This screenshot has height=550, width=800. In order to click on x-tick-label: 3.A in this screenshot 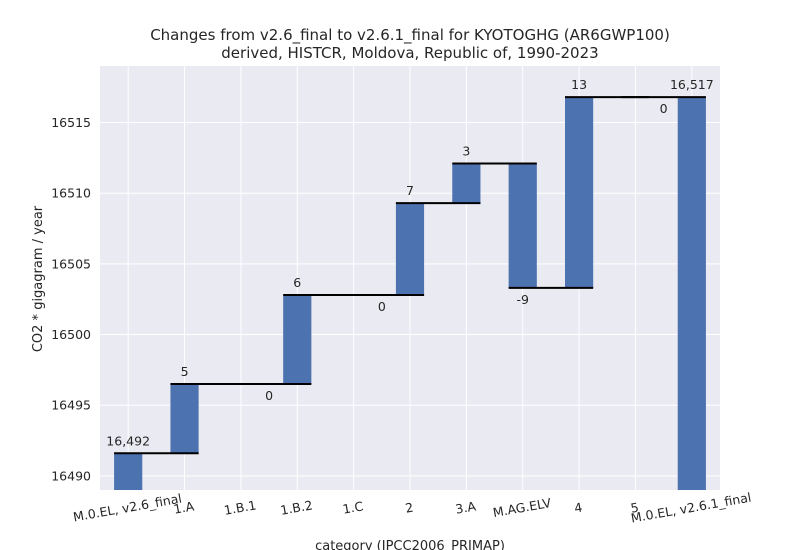, I will do `click(465, 507)`.